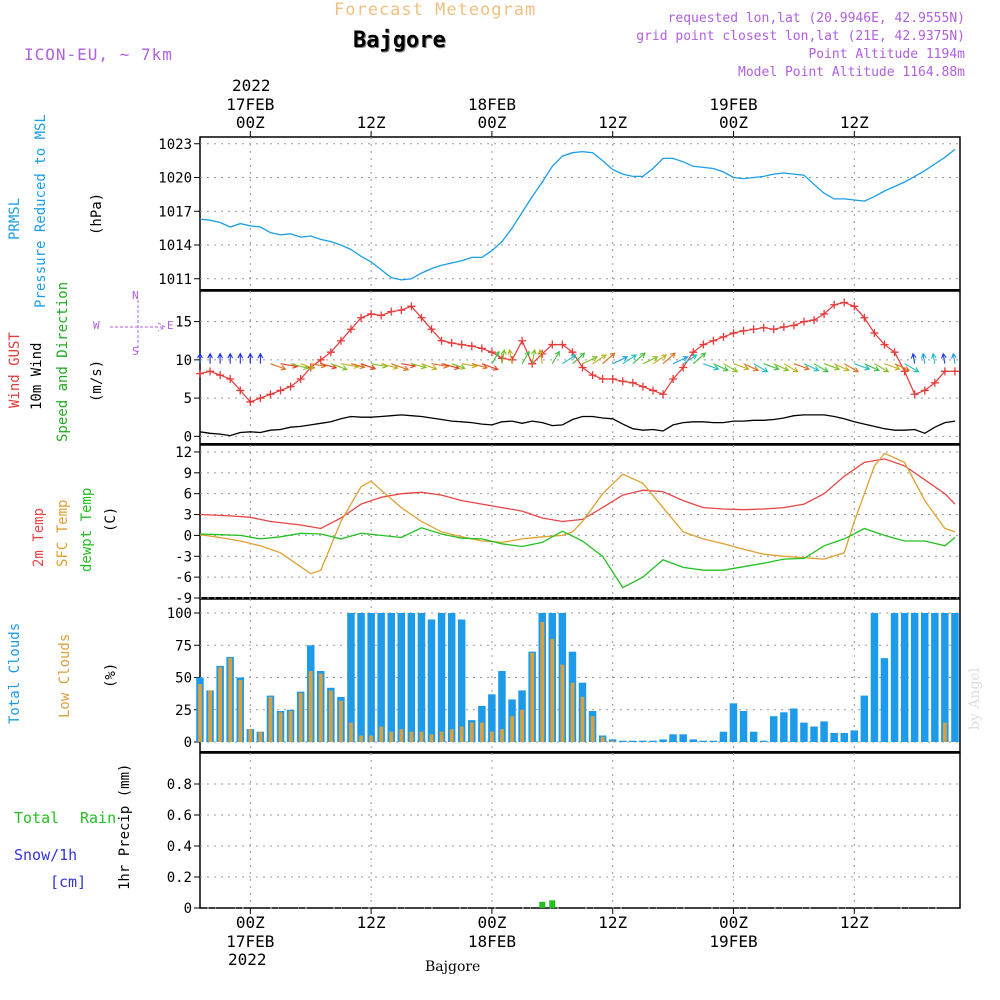 The image size is (1000, 1000). What do you see at coordinates (175, 280) in the screenshot?
I see `y-tick-label: 1011` at bounding box center [175, 280].